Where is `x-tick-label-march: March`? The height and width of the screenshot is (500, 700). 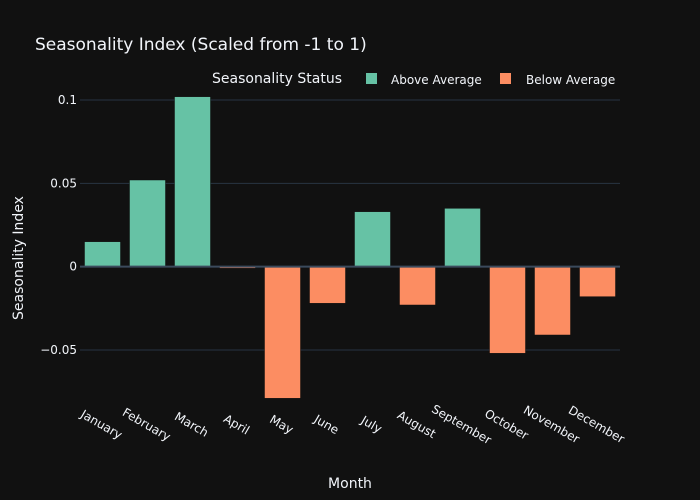
x-tick-label-march: March is located at coordinates (191, 424).